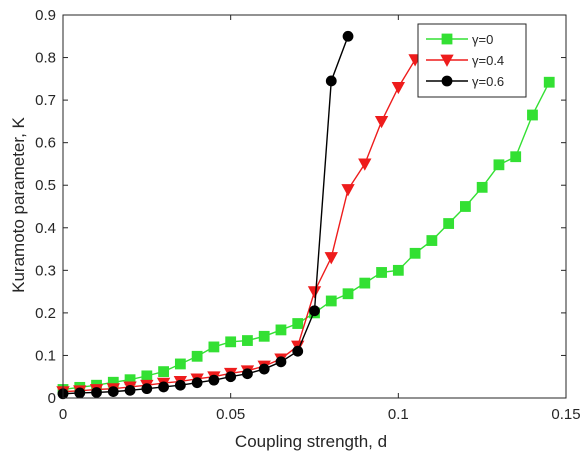 This screenshot has width=582, height=459. Describe the element at coordinates (63, 414) in the screenshot. I see `x-tick-label: 0` at that location.